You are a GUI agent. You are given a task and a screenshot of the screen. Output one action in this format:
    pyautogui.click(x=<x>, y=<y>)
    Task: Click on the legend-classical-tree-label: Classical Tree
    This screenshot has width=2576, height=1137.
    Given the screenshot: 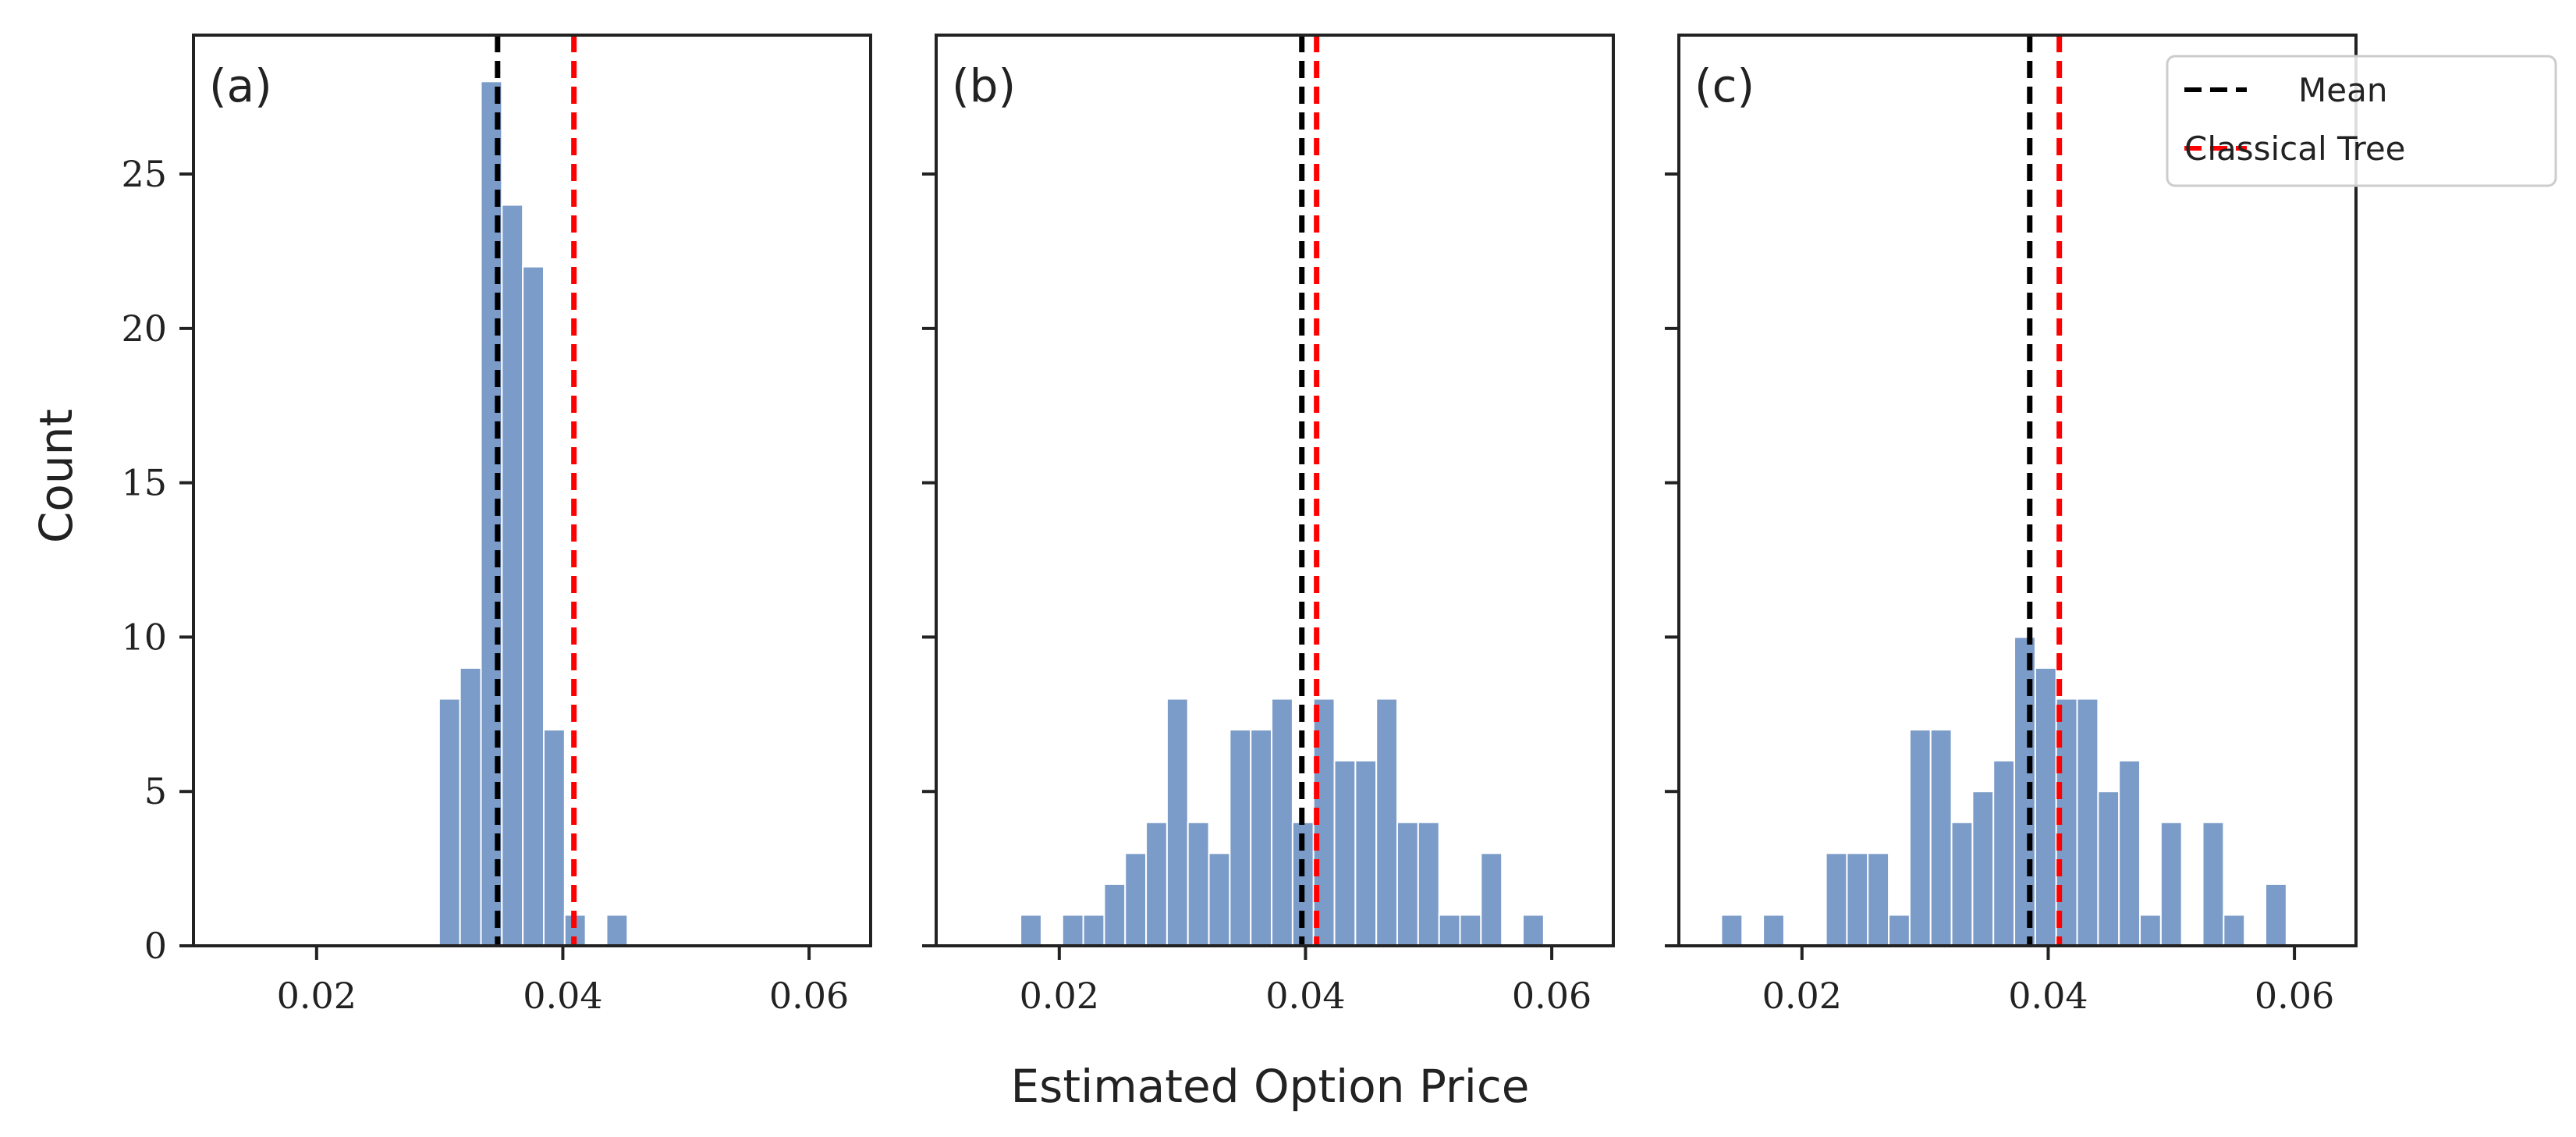 What is the action you would take?
    pyautogui.click(x=2295, y=149)
    